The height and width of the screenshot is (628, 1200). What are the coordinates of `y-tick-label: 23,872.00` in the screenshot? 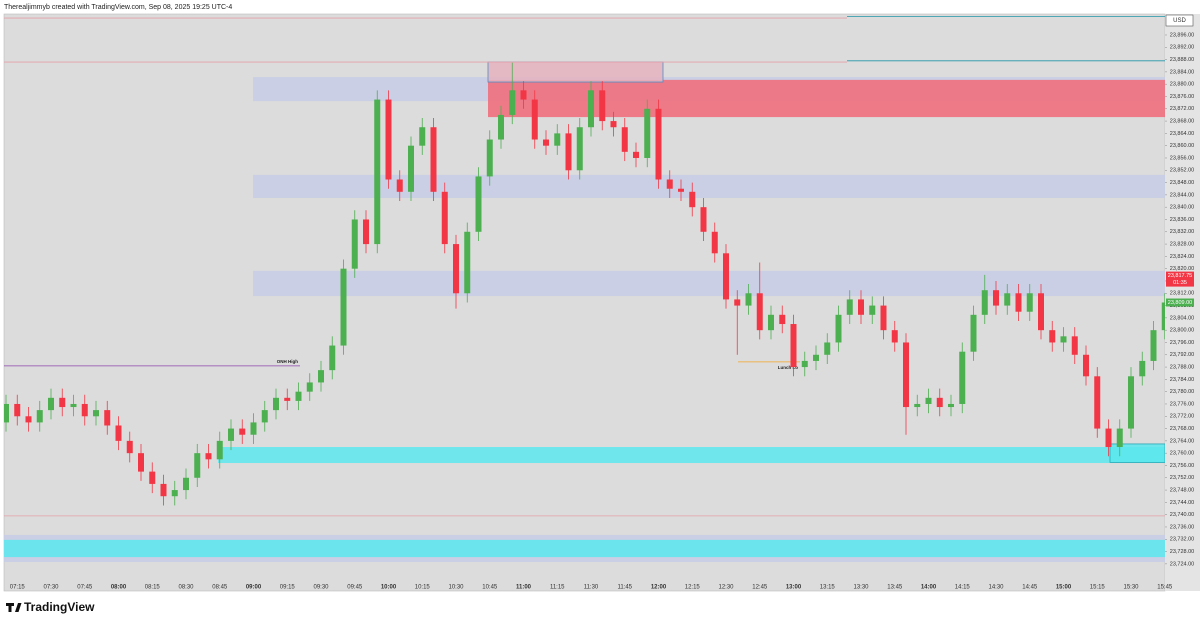 It's located at (1182, 109).